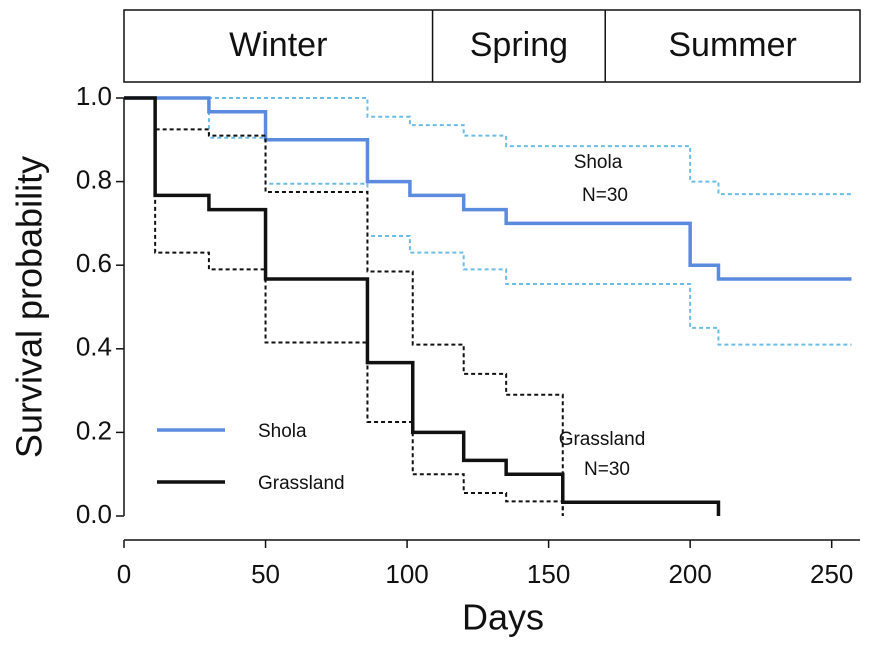  What do you see at coordinates (406, 574) in the screenshot?
I see `x-tick-label: 100` at bounding box center [406, 574].